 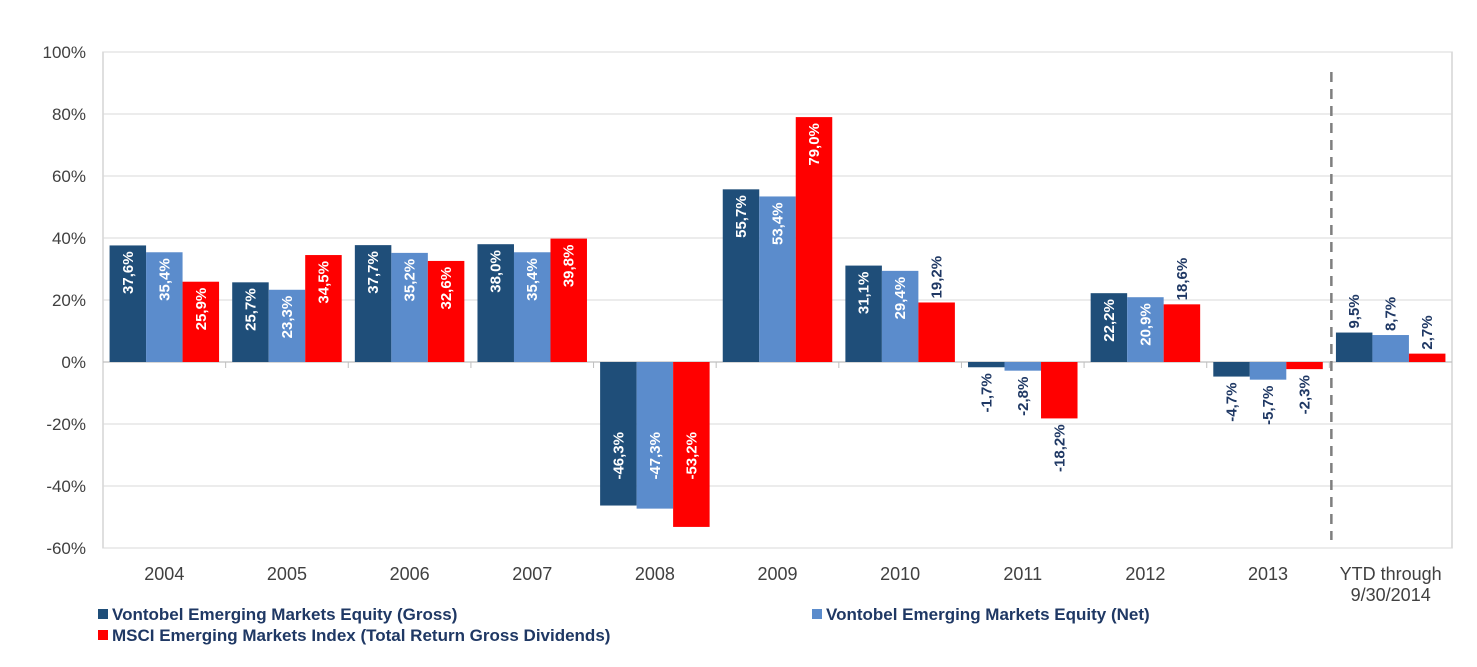 I want to click on bar-series1-2007, so click(x=495, y=303).